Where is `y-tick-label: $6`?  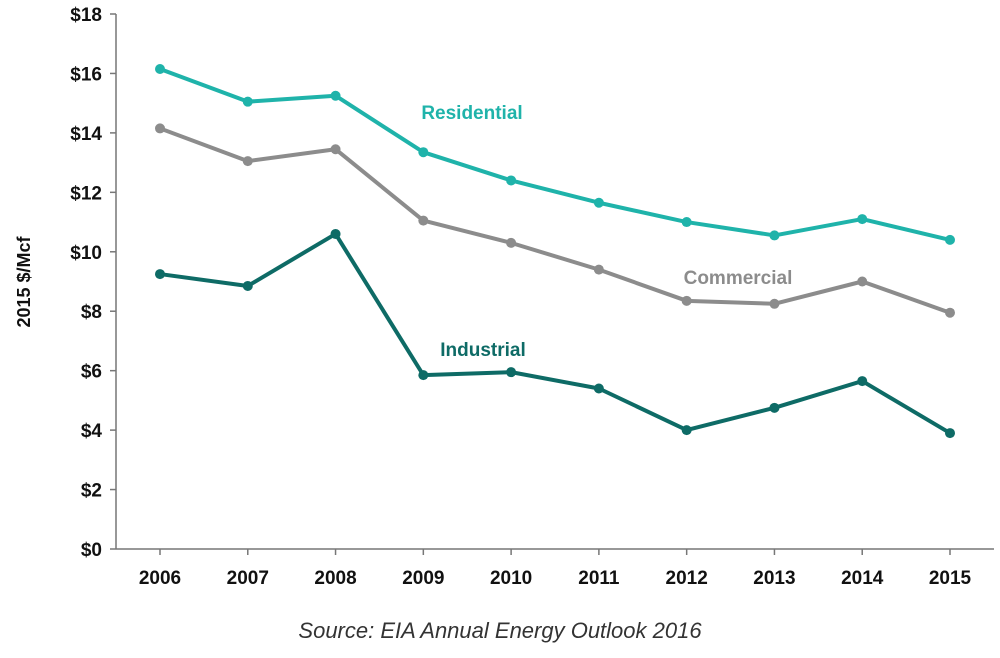 y-tick-label: $6 is located at coordinates (91, 372).